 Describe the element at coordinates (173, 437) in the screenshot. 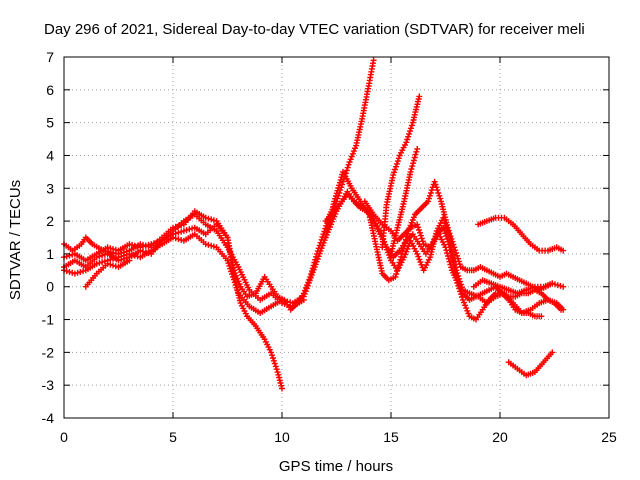

I see `x-tick-label: 5` at that location.